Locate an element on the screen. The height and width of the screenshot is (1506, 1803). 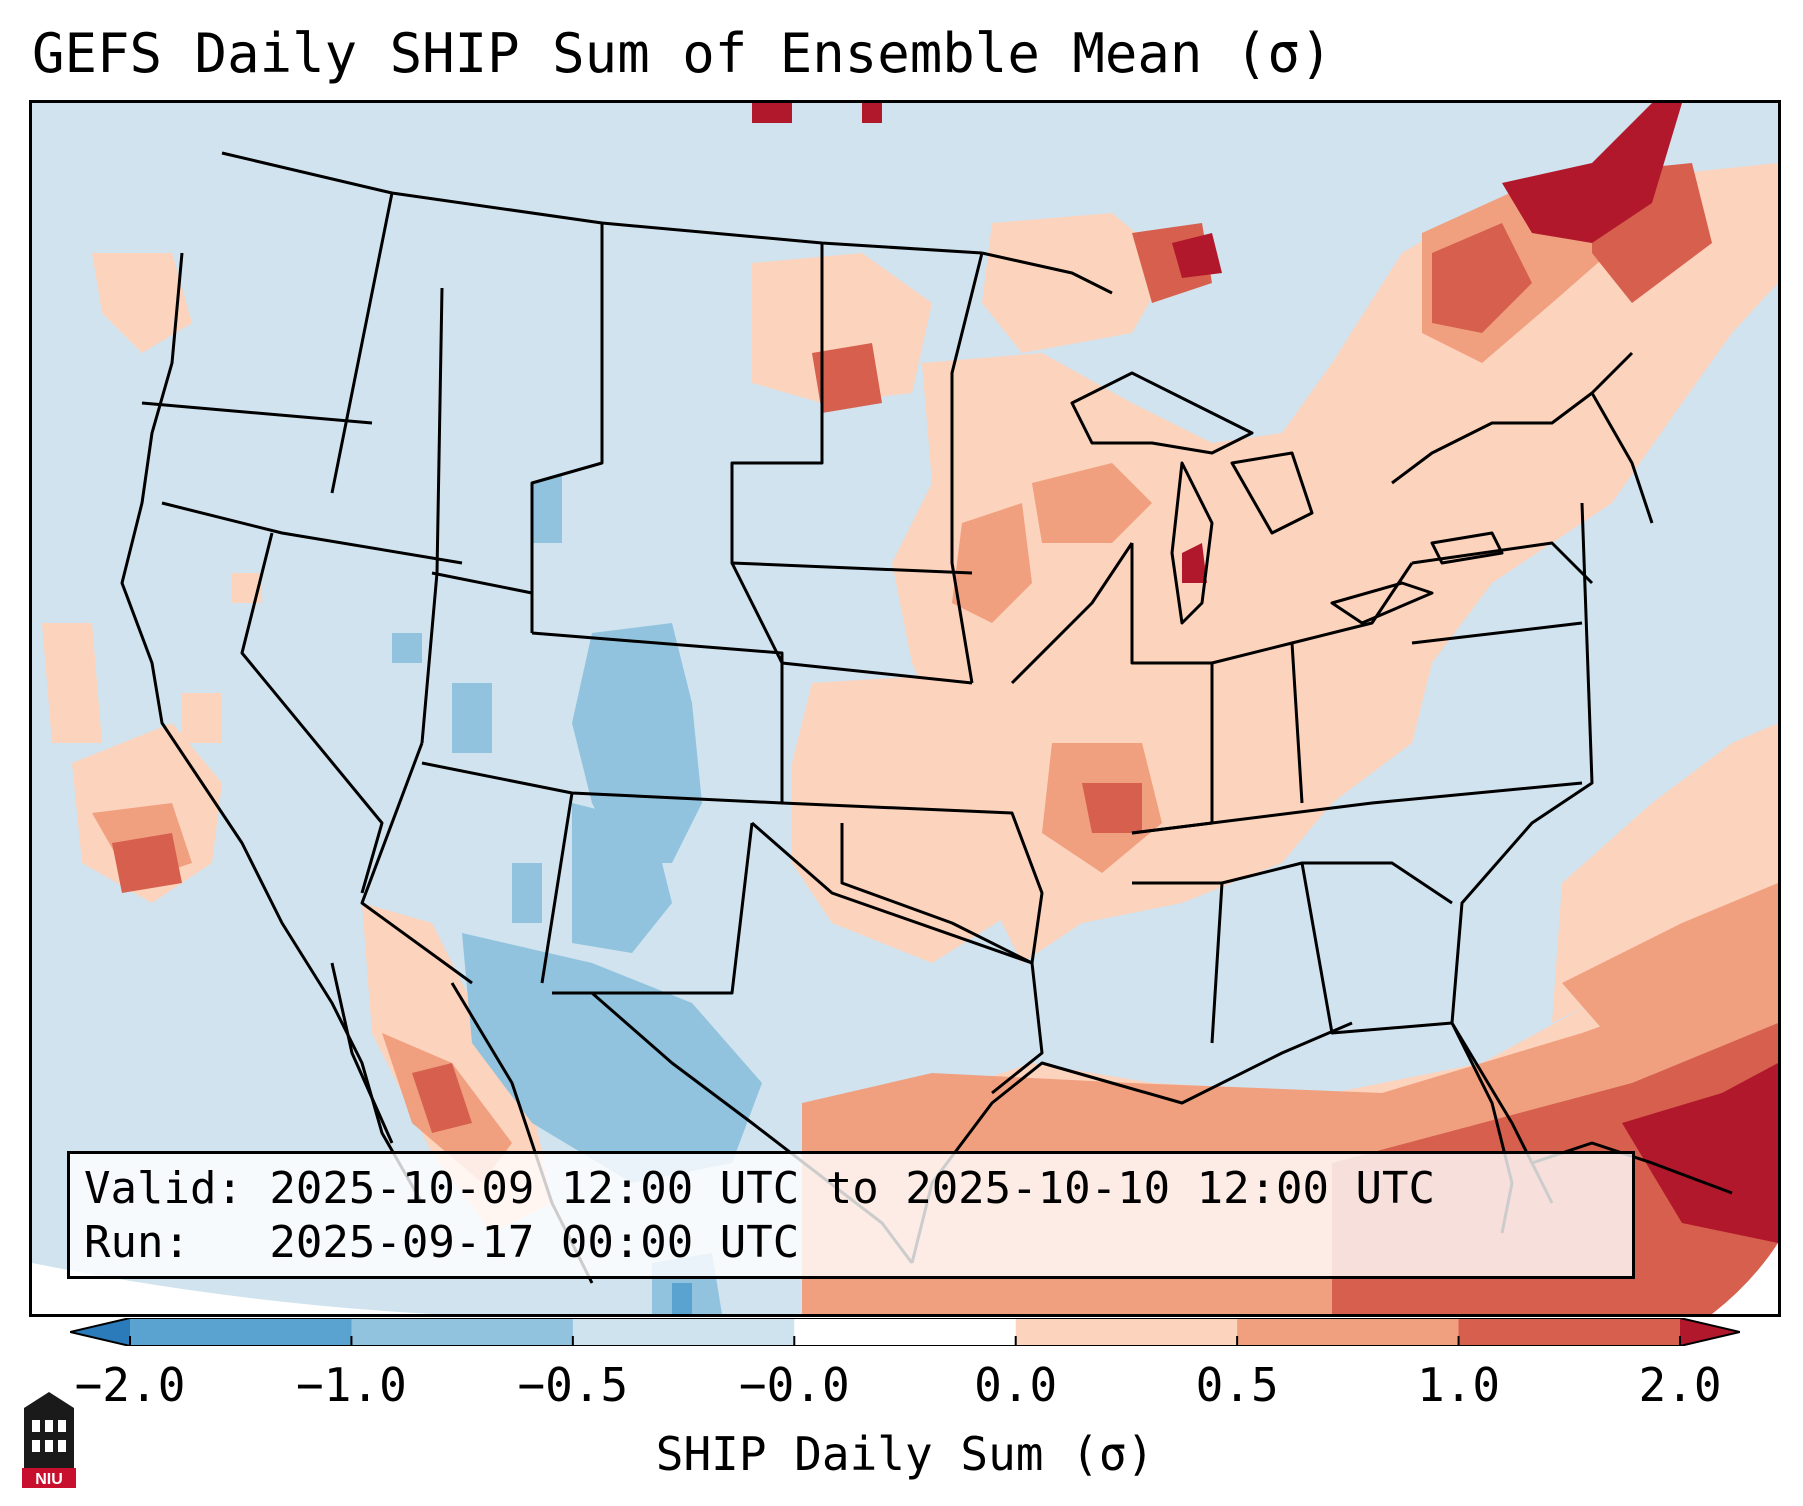
colorbar-label: SHIP Daily Sum (σ) is located at coordinates (905, 1454).